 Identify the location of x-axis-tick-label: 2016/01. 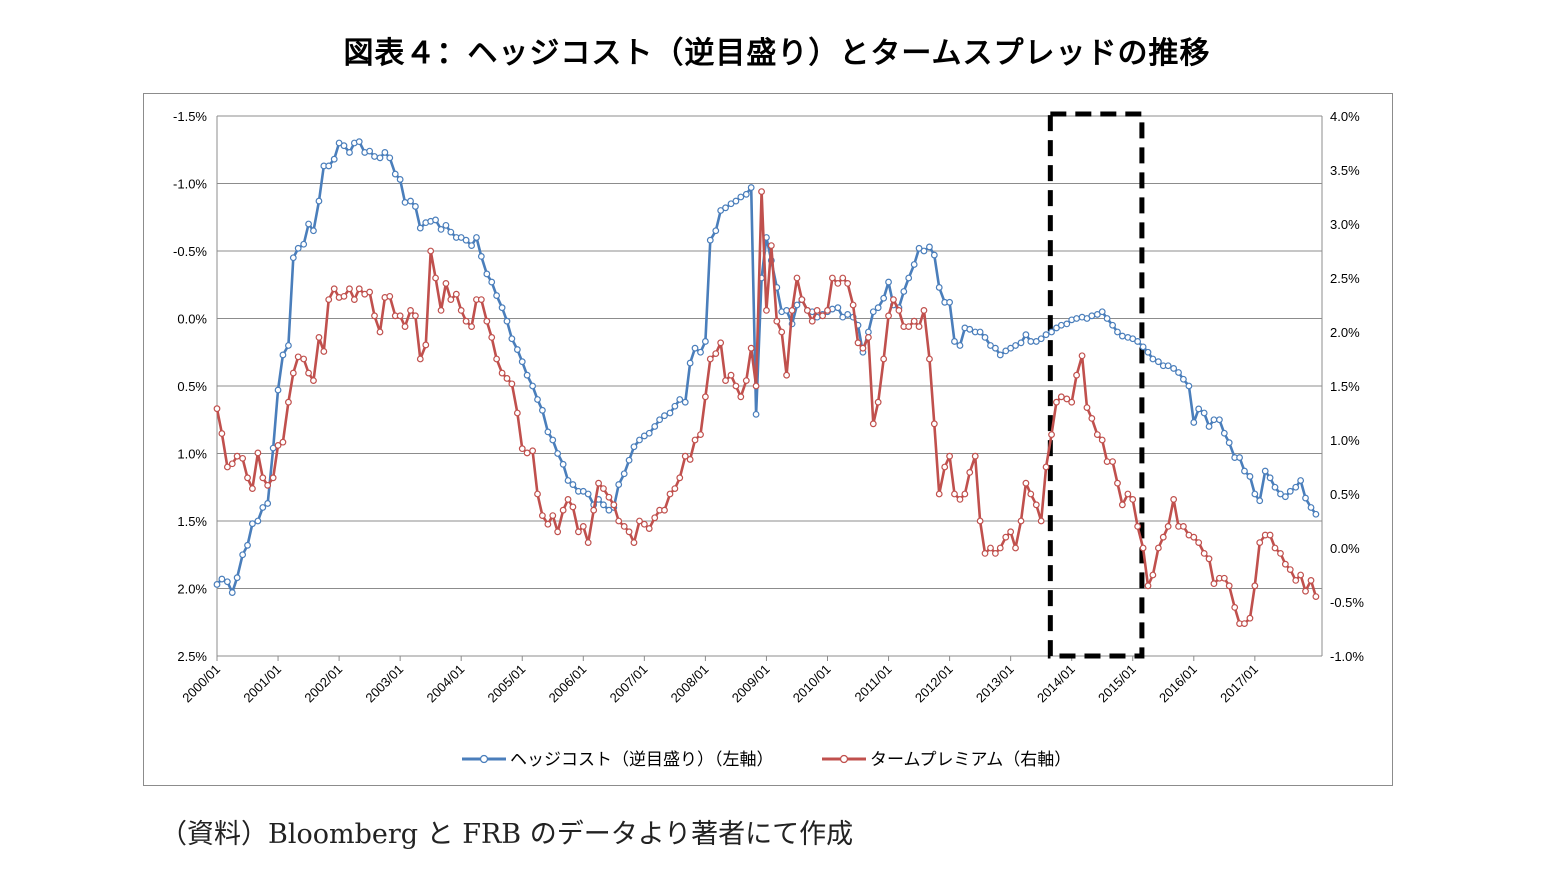
(1178, 684).